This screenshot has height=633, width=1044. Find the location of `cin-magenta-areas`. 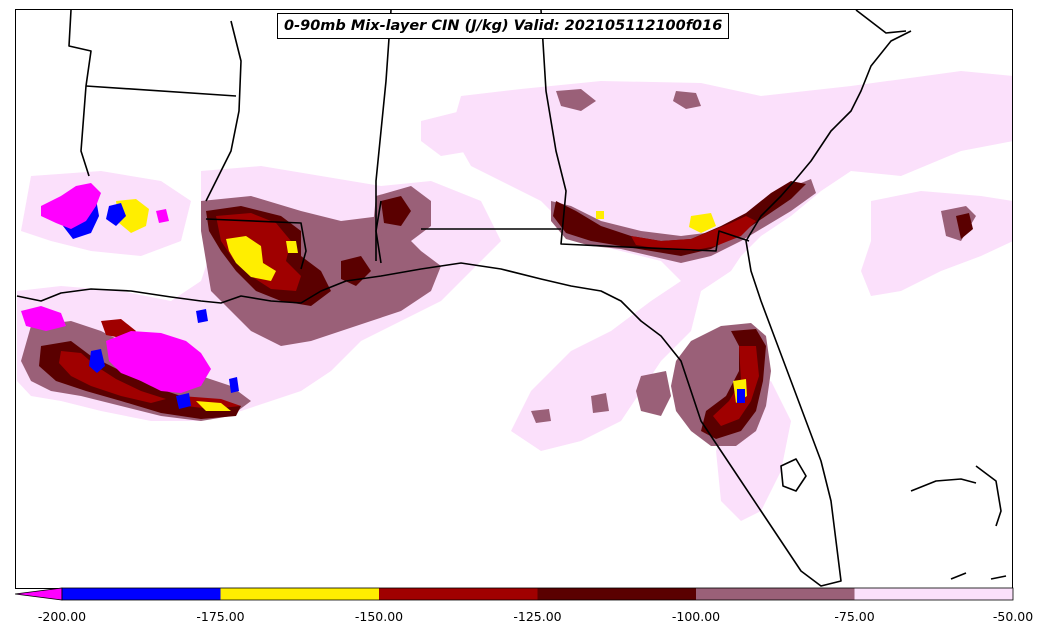

cin-magenta-areas is located at coordinates (116, 288).